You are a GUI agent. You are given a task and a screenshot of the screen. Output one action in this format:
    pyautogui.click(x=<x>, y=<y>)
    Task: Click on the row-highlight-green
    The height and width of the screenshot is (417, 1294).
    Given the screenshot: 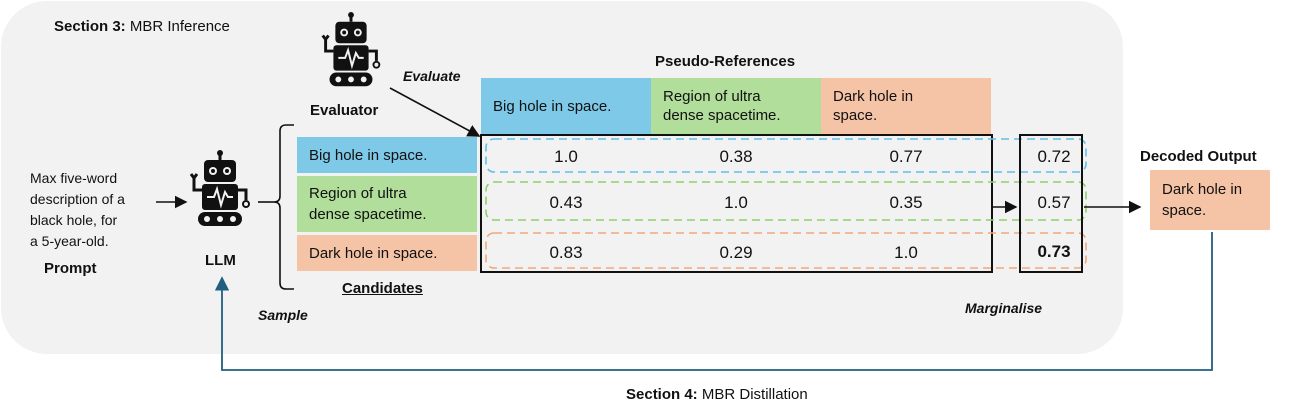 What is the action you would take?
    pyautogui.click(x=786, y=201)
    